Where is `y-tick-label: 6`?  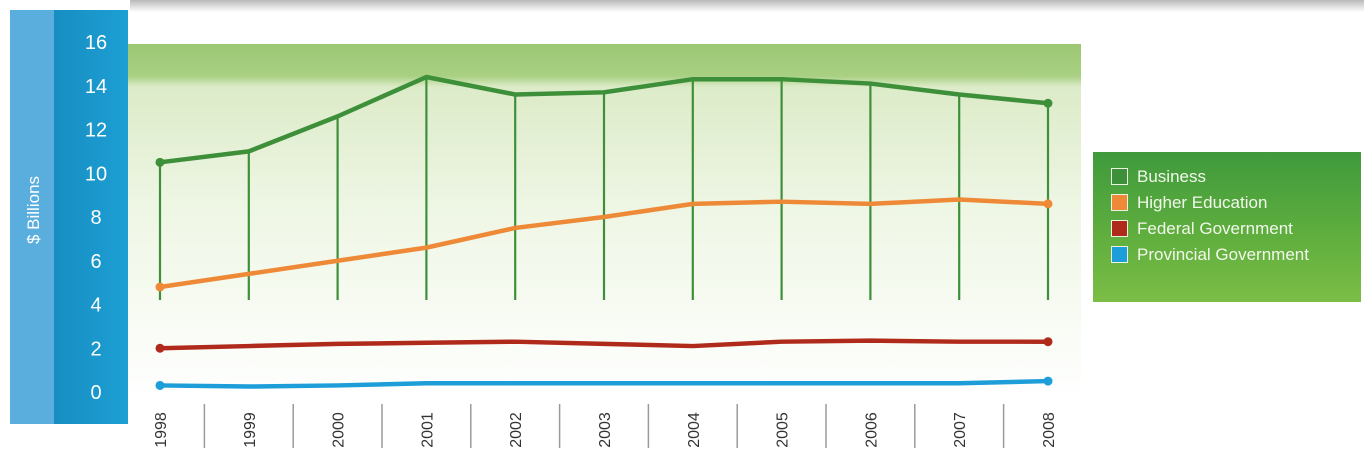
y-tick-label: 6 is located at coordinates (95, 262).